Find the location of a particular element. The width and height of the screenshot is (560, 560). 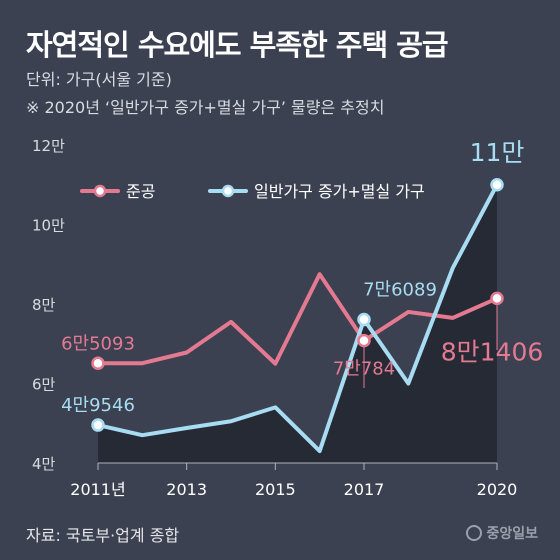

x-tick-label: 2017 is located at coordinates (364, 489).